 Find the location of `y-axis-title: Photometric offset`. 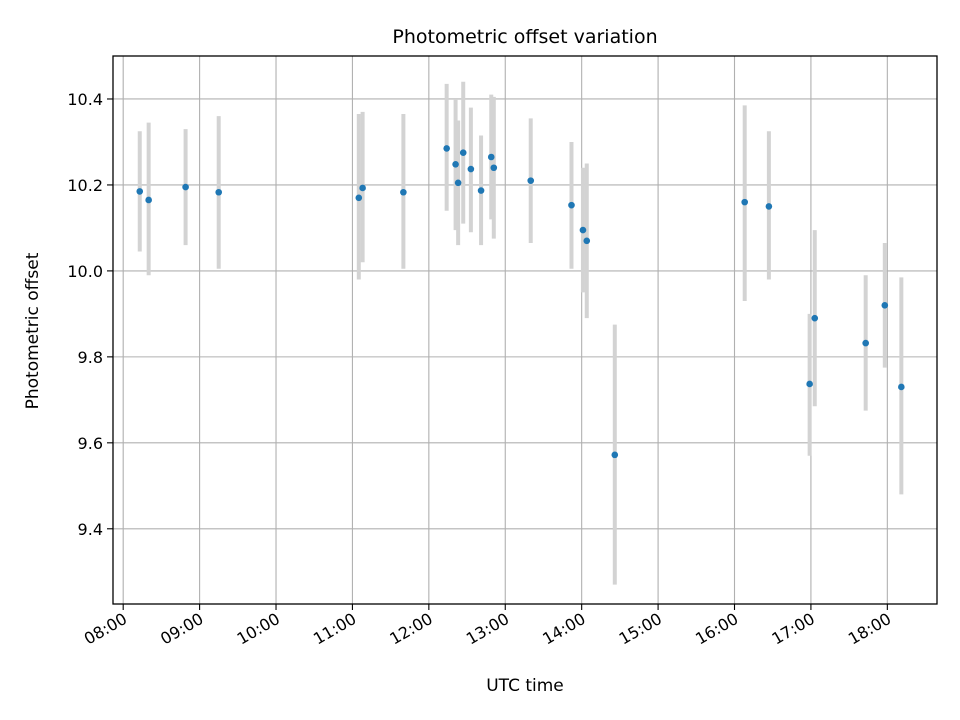

y-axis-title: Photometric offset is located at coordinates (33, 330).